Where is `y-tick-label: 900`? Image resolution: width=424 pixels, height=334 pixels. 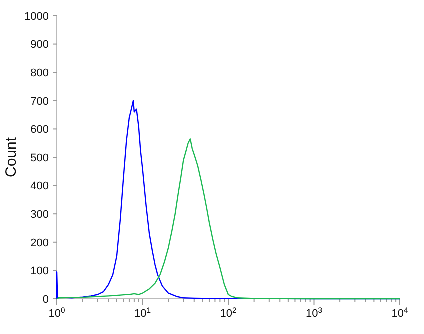
y-tick-label: 900 is located at coordinates (39, 45).